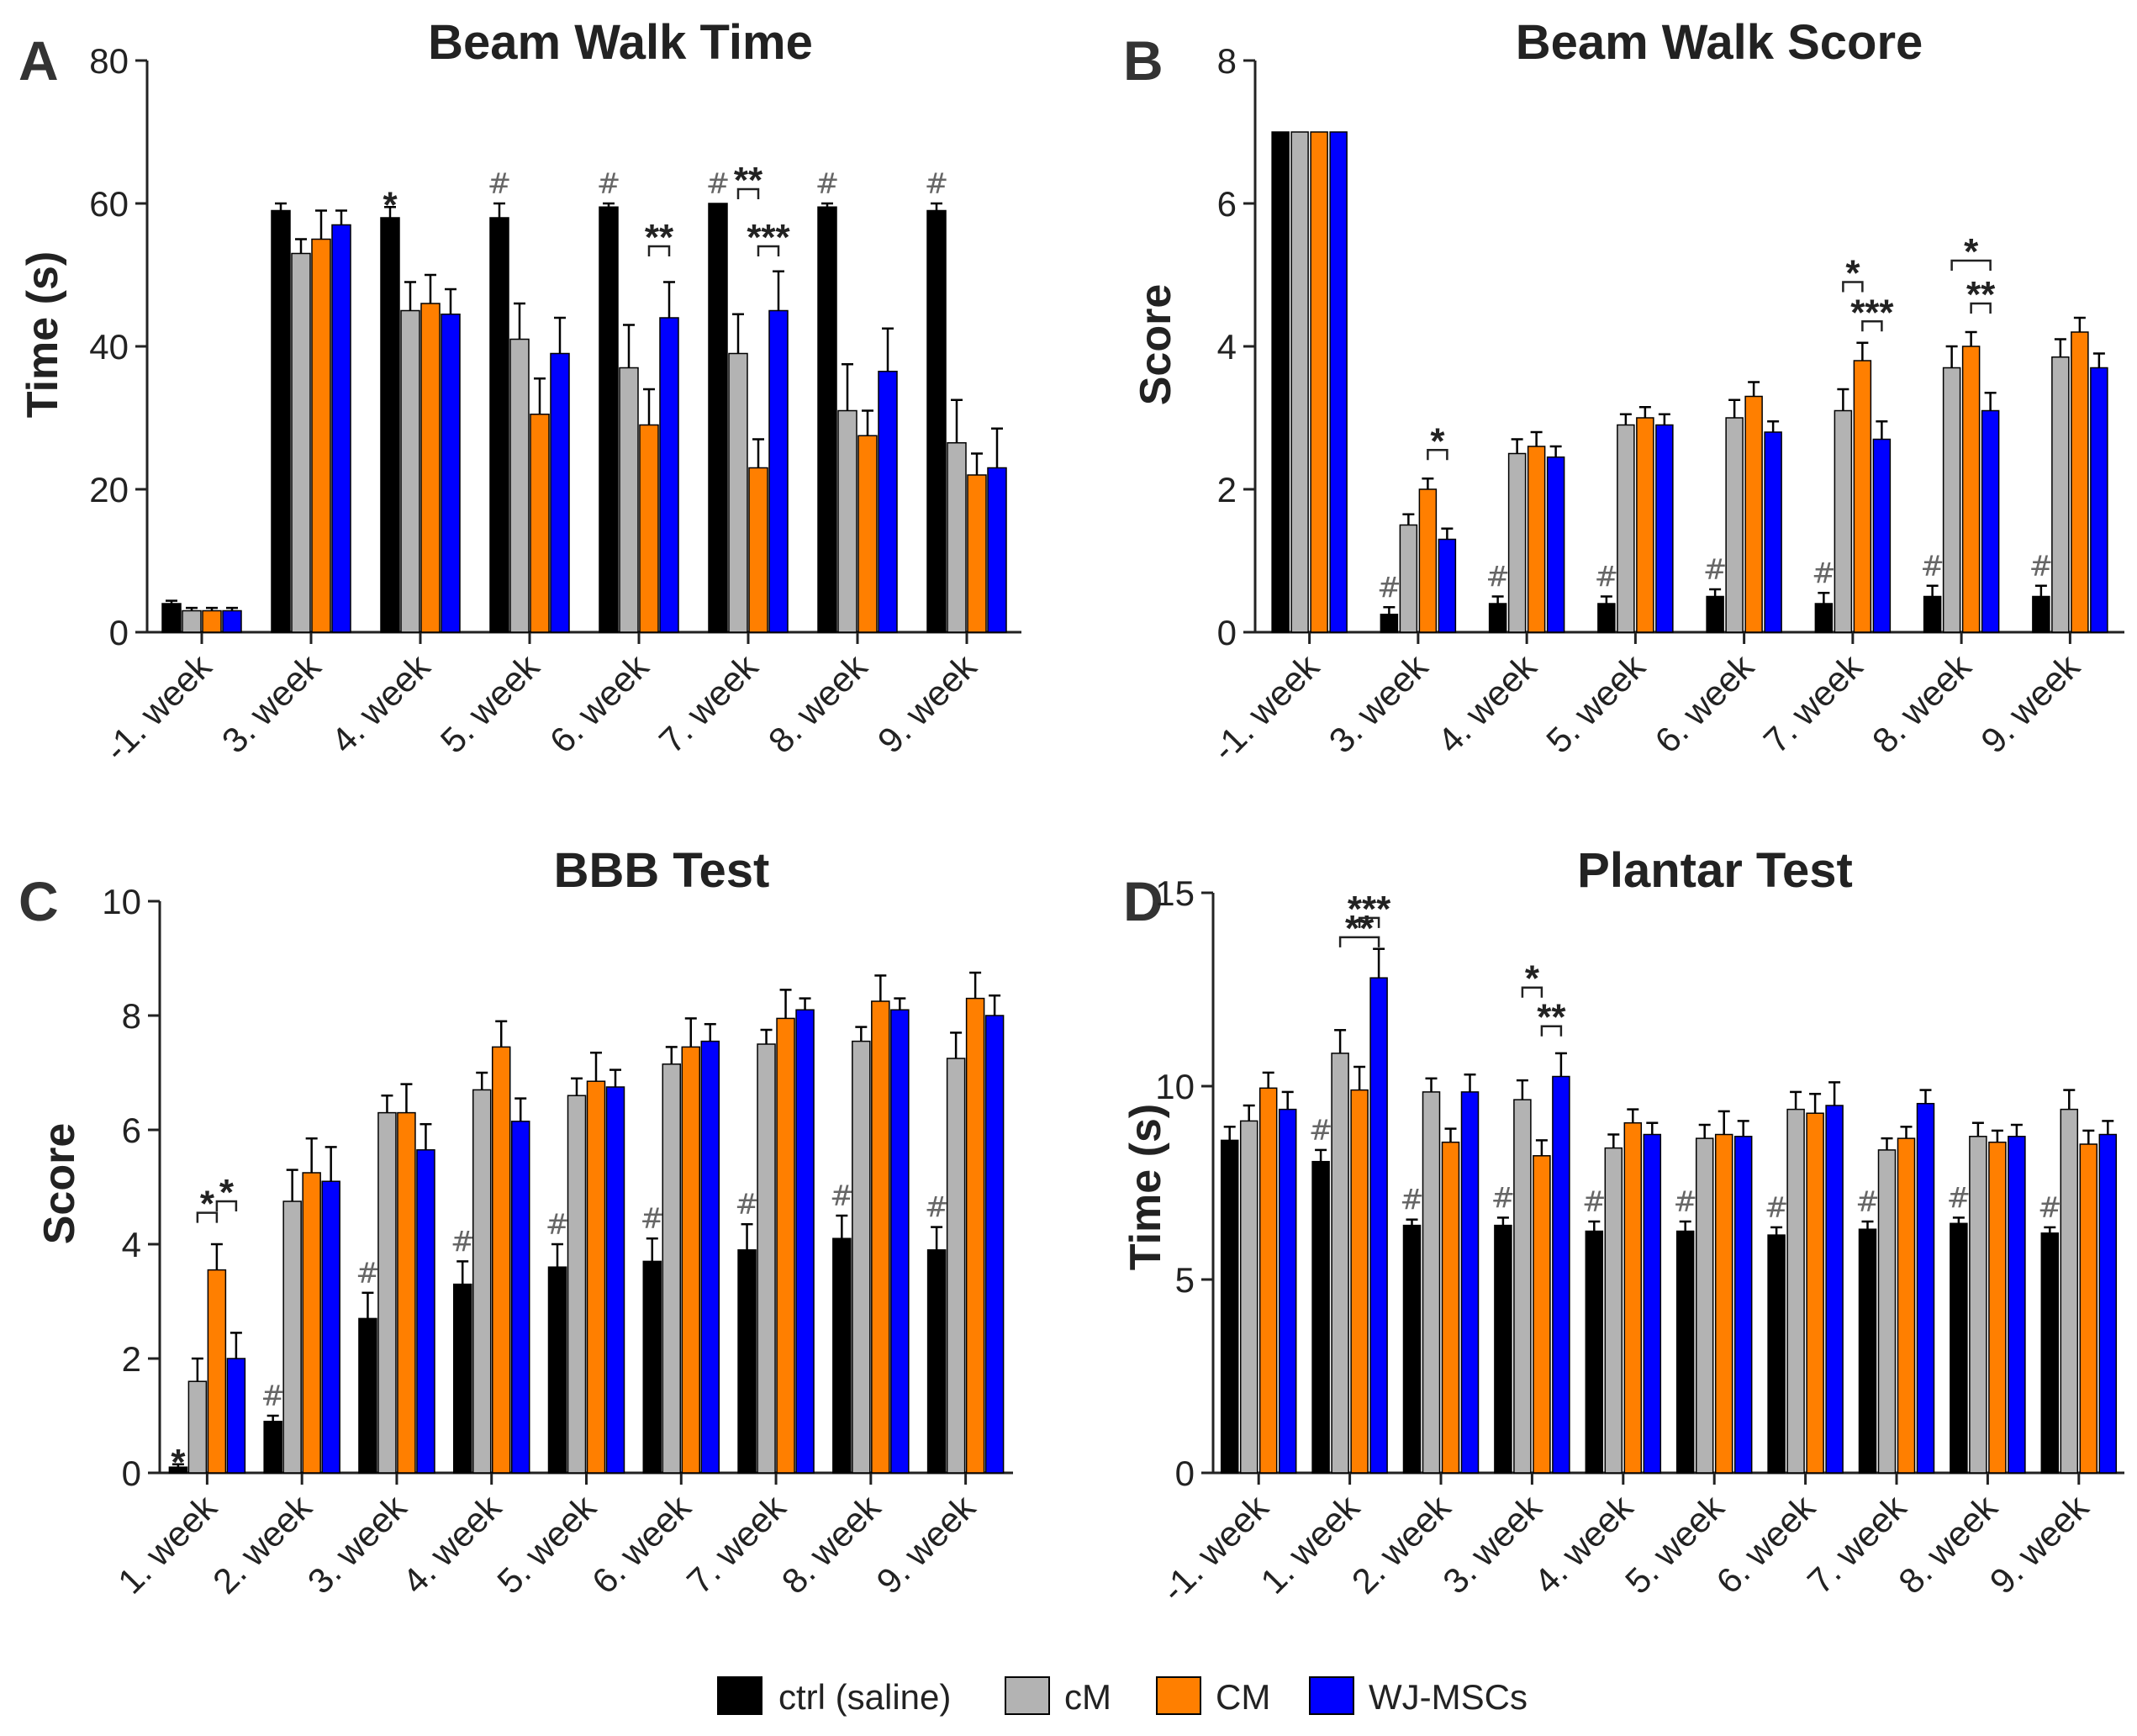 The height and width of the screenshot is (1736, 2137). I want to click on panel-a-title: Beam Walk Time, so click(620, 42).